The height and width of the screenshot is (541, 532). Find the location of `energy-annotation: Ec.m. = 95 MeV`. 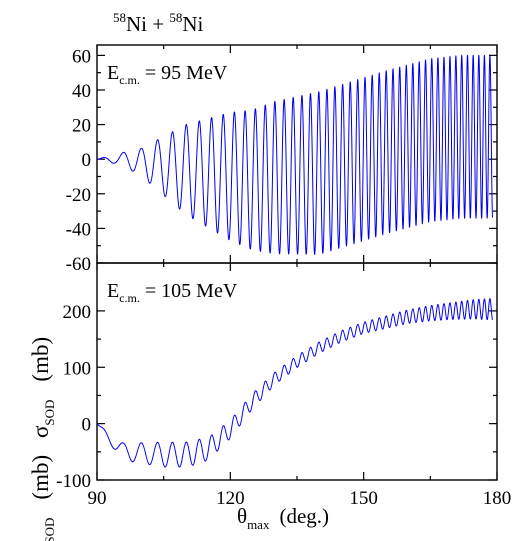

energy-annotation: Ec.m. = 95 MeV is located at coordinates (167, 74).